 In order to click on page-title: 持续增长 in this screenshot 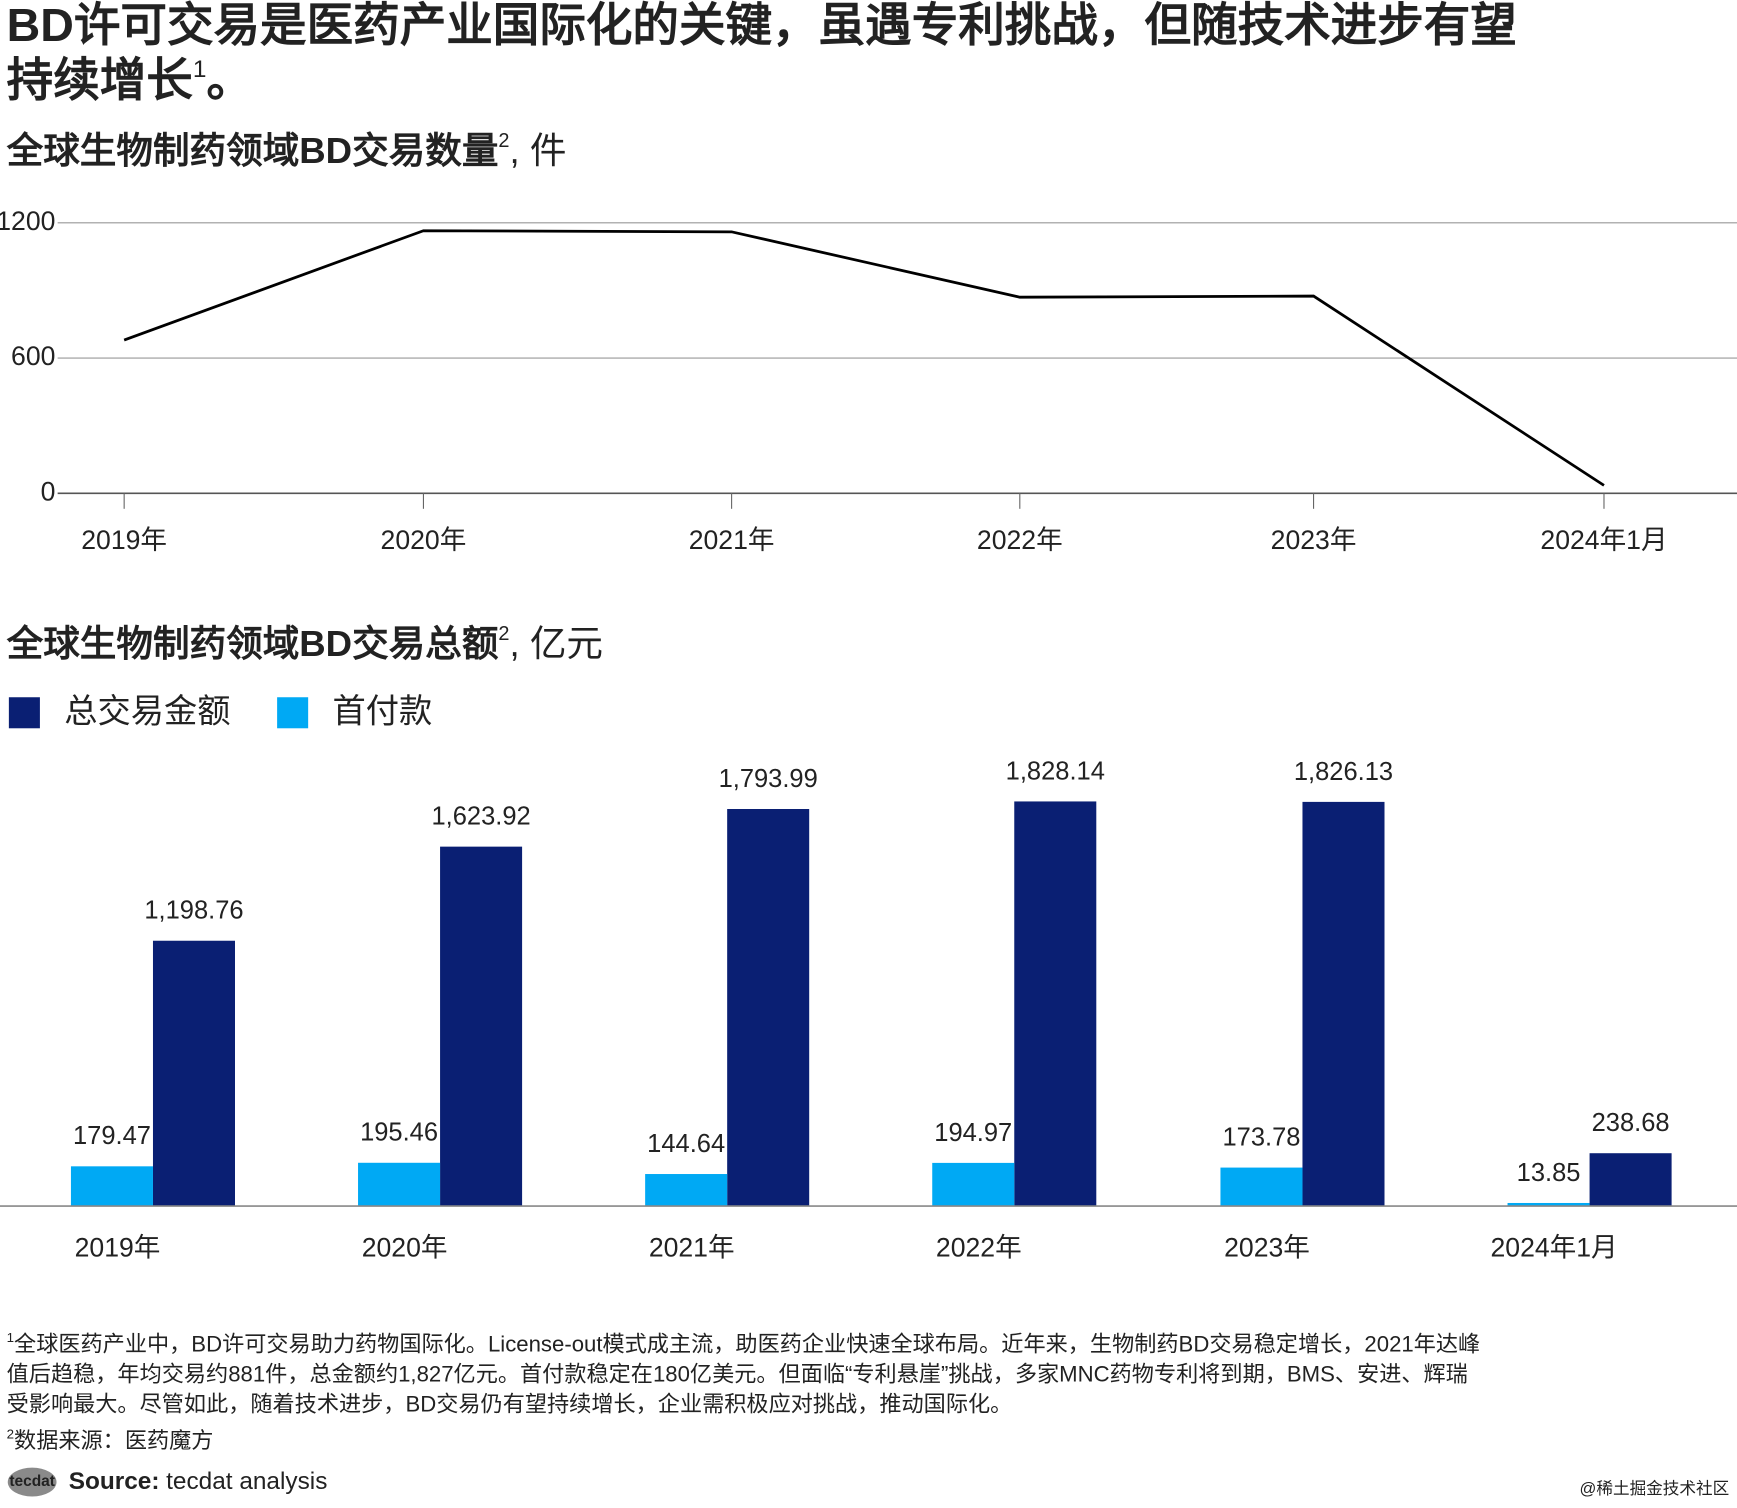, I will do `click(100, 81)`.